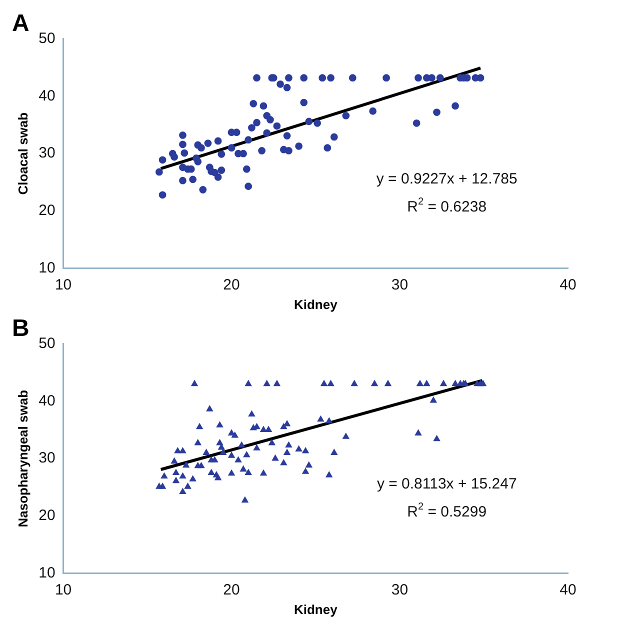  Describe the element at coordinates (446, 483) in the screenshot. I see `annotation: y = 0.8113x + 15.247` at that location.